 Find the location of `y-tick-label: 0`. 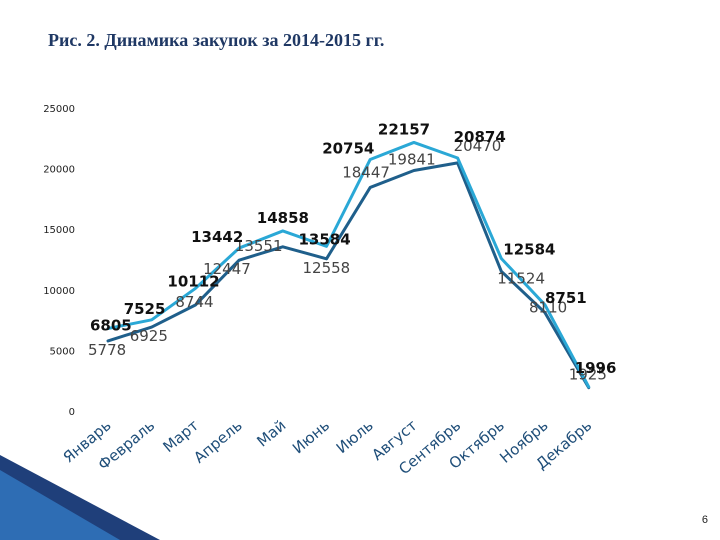

y-tick-label: 0 is located at coordinates (72, 412).